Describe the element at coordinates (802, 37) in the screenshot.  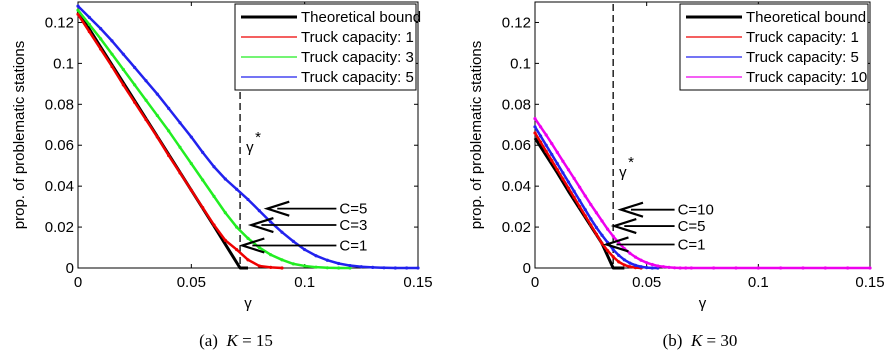
I see `legend-label: Truck capacity: 1` at that location.